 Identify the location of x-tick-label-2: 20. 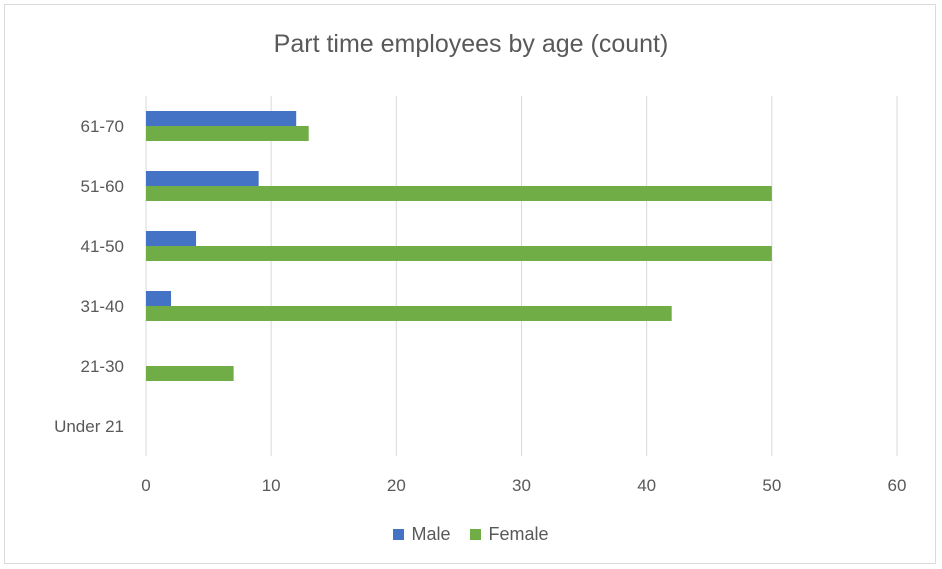
(396, 485).